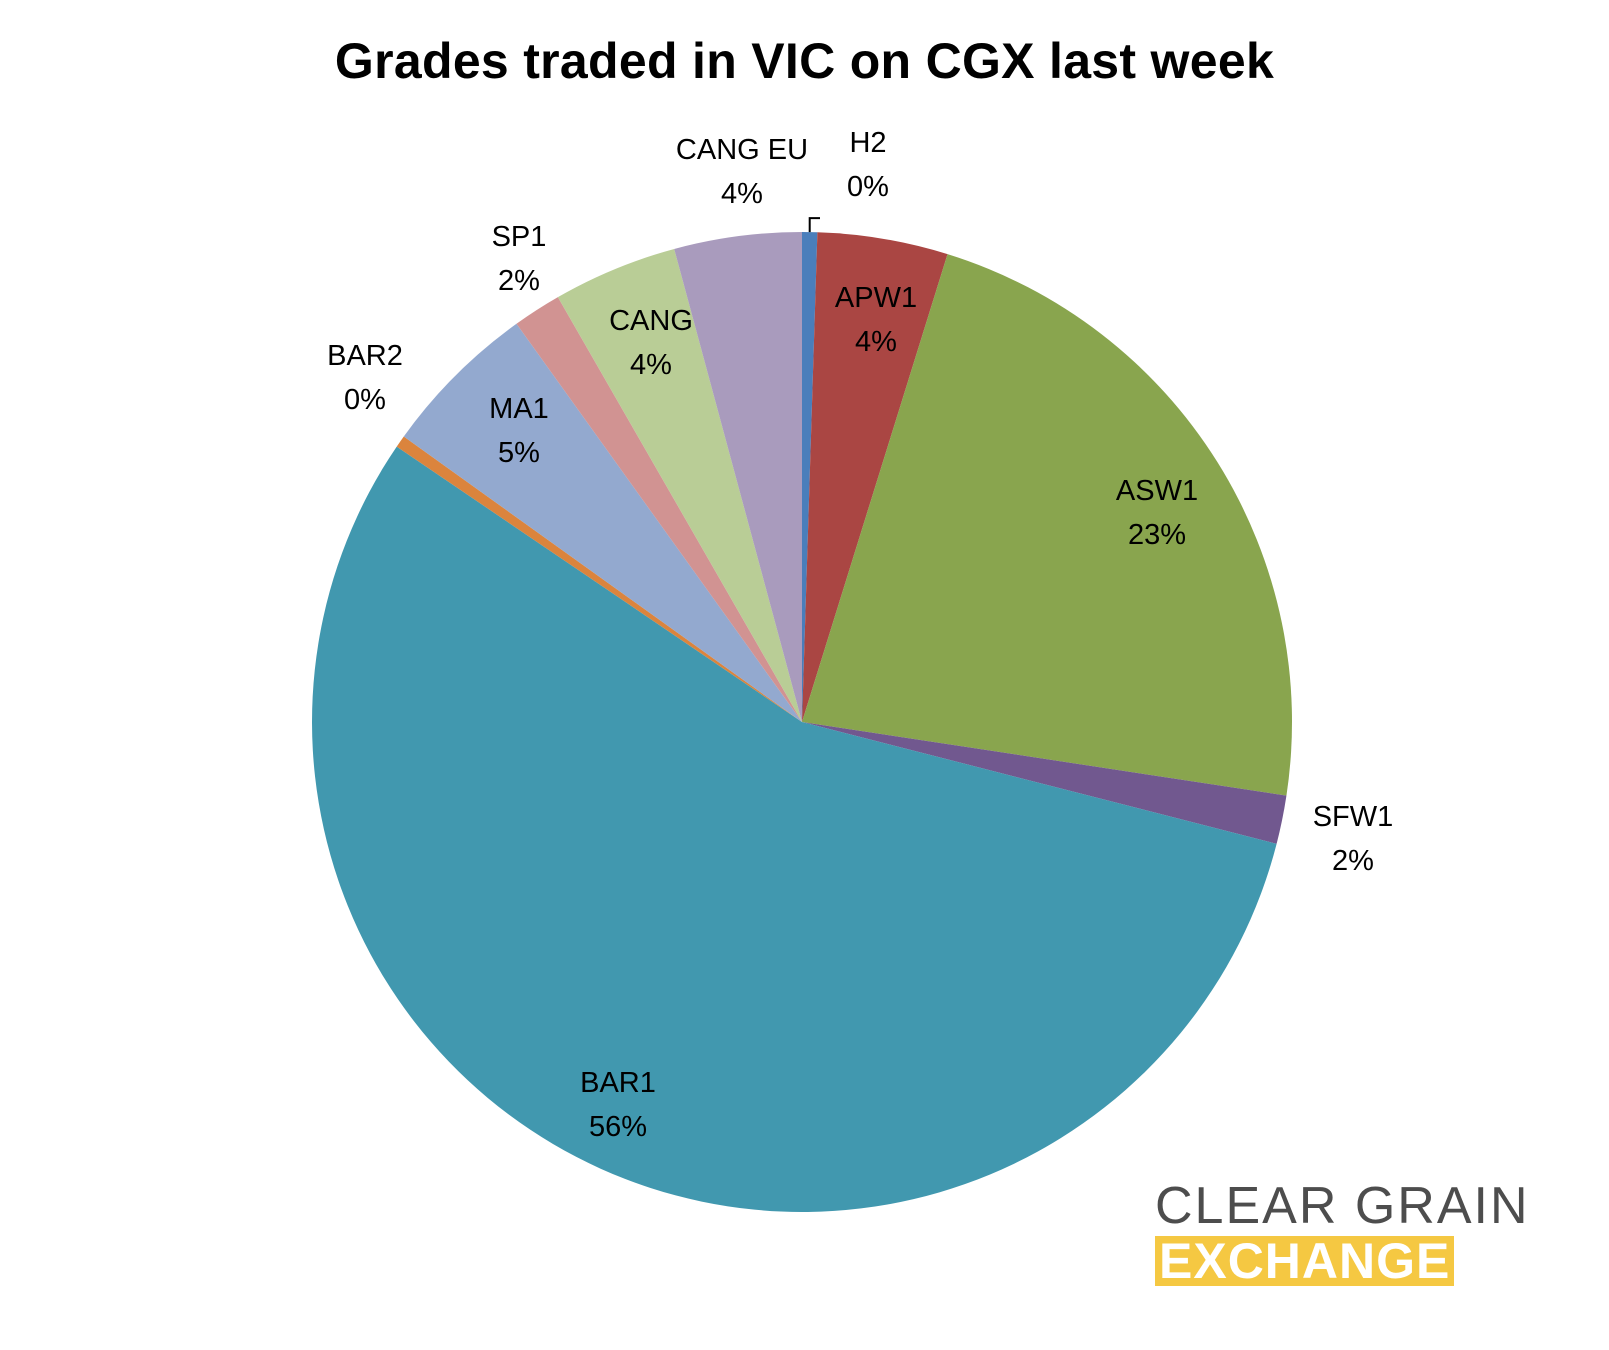 The height and width of the screenshot is (1350, 1609). I want to click on logo-text-line1: CLEAR GRAIN, so click(1342, 1206).